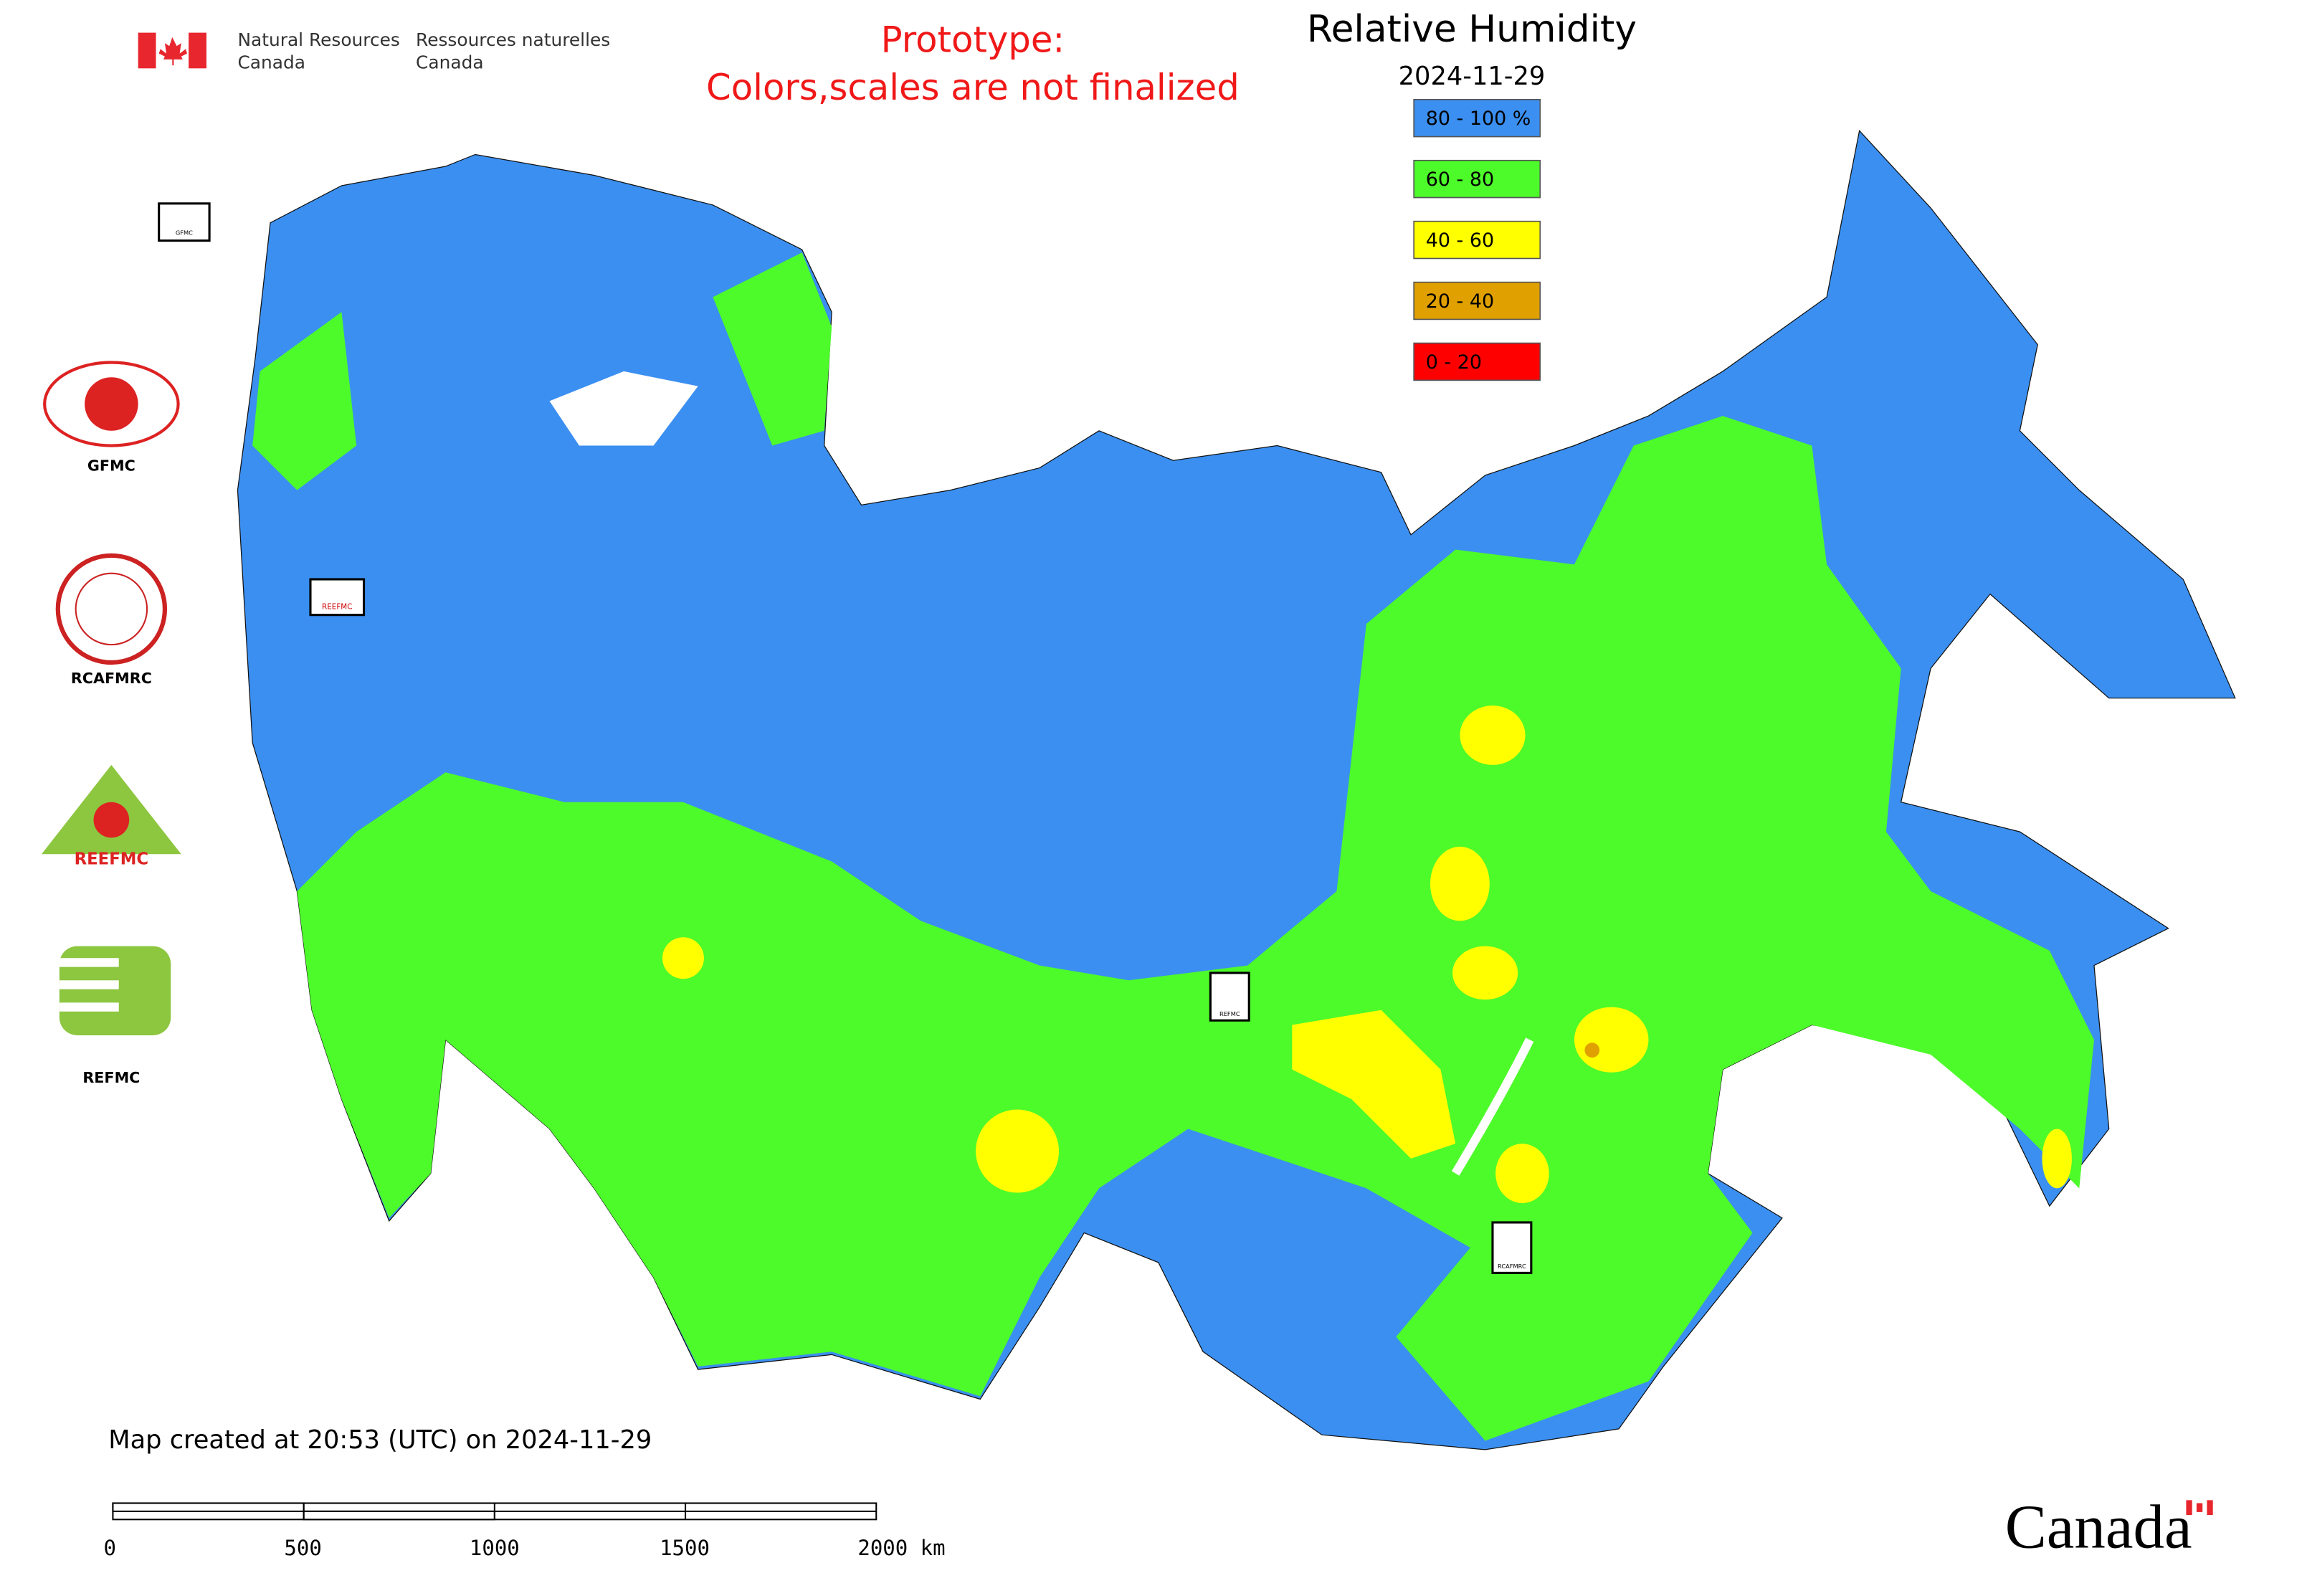 The width and height of the screenshot is (2302, 1596). What do you see at coordinates (302, 1548) in the screenshot?
I see `scale-label: 500` at bounding box center [302, 1548].